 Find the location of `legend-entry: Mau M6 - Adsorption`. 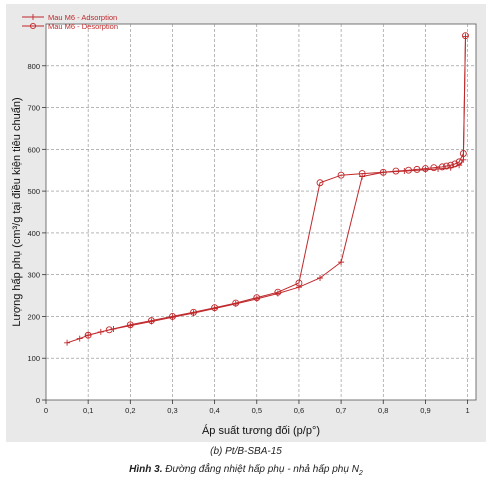

legend-entry: Mau M6 - Adsorption is located at coordinates (82, 17).